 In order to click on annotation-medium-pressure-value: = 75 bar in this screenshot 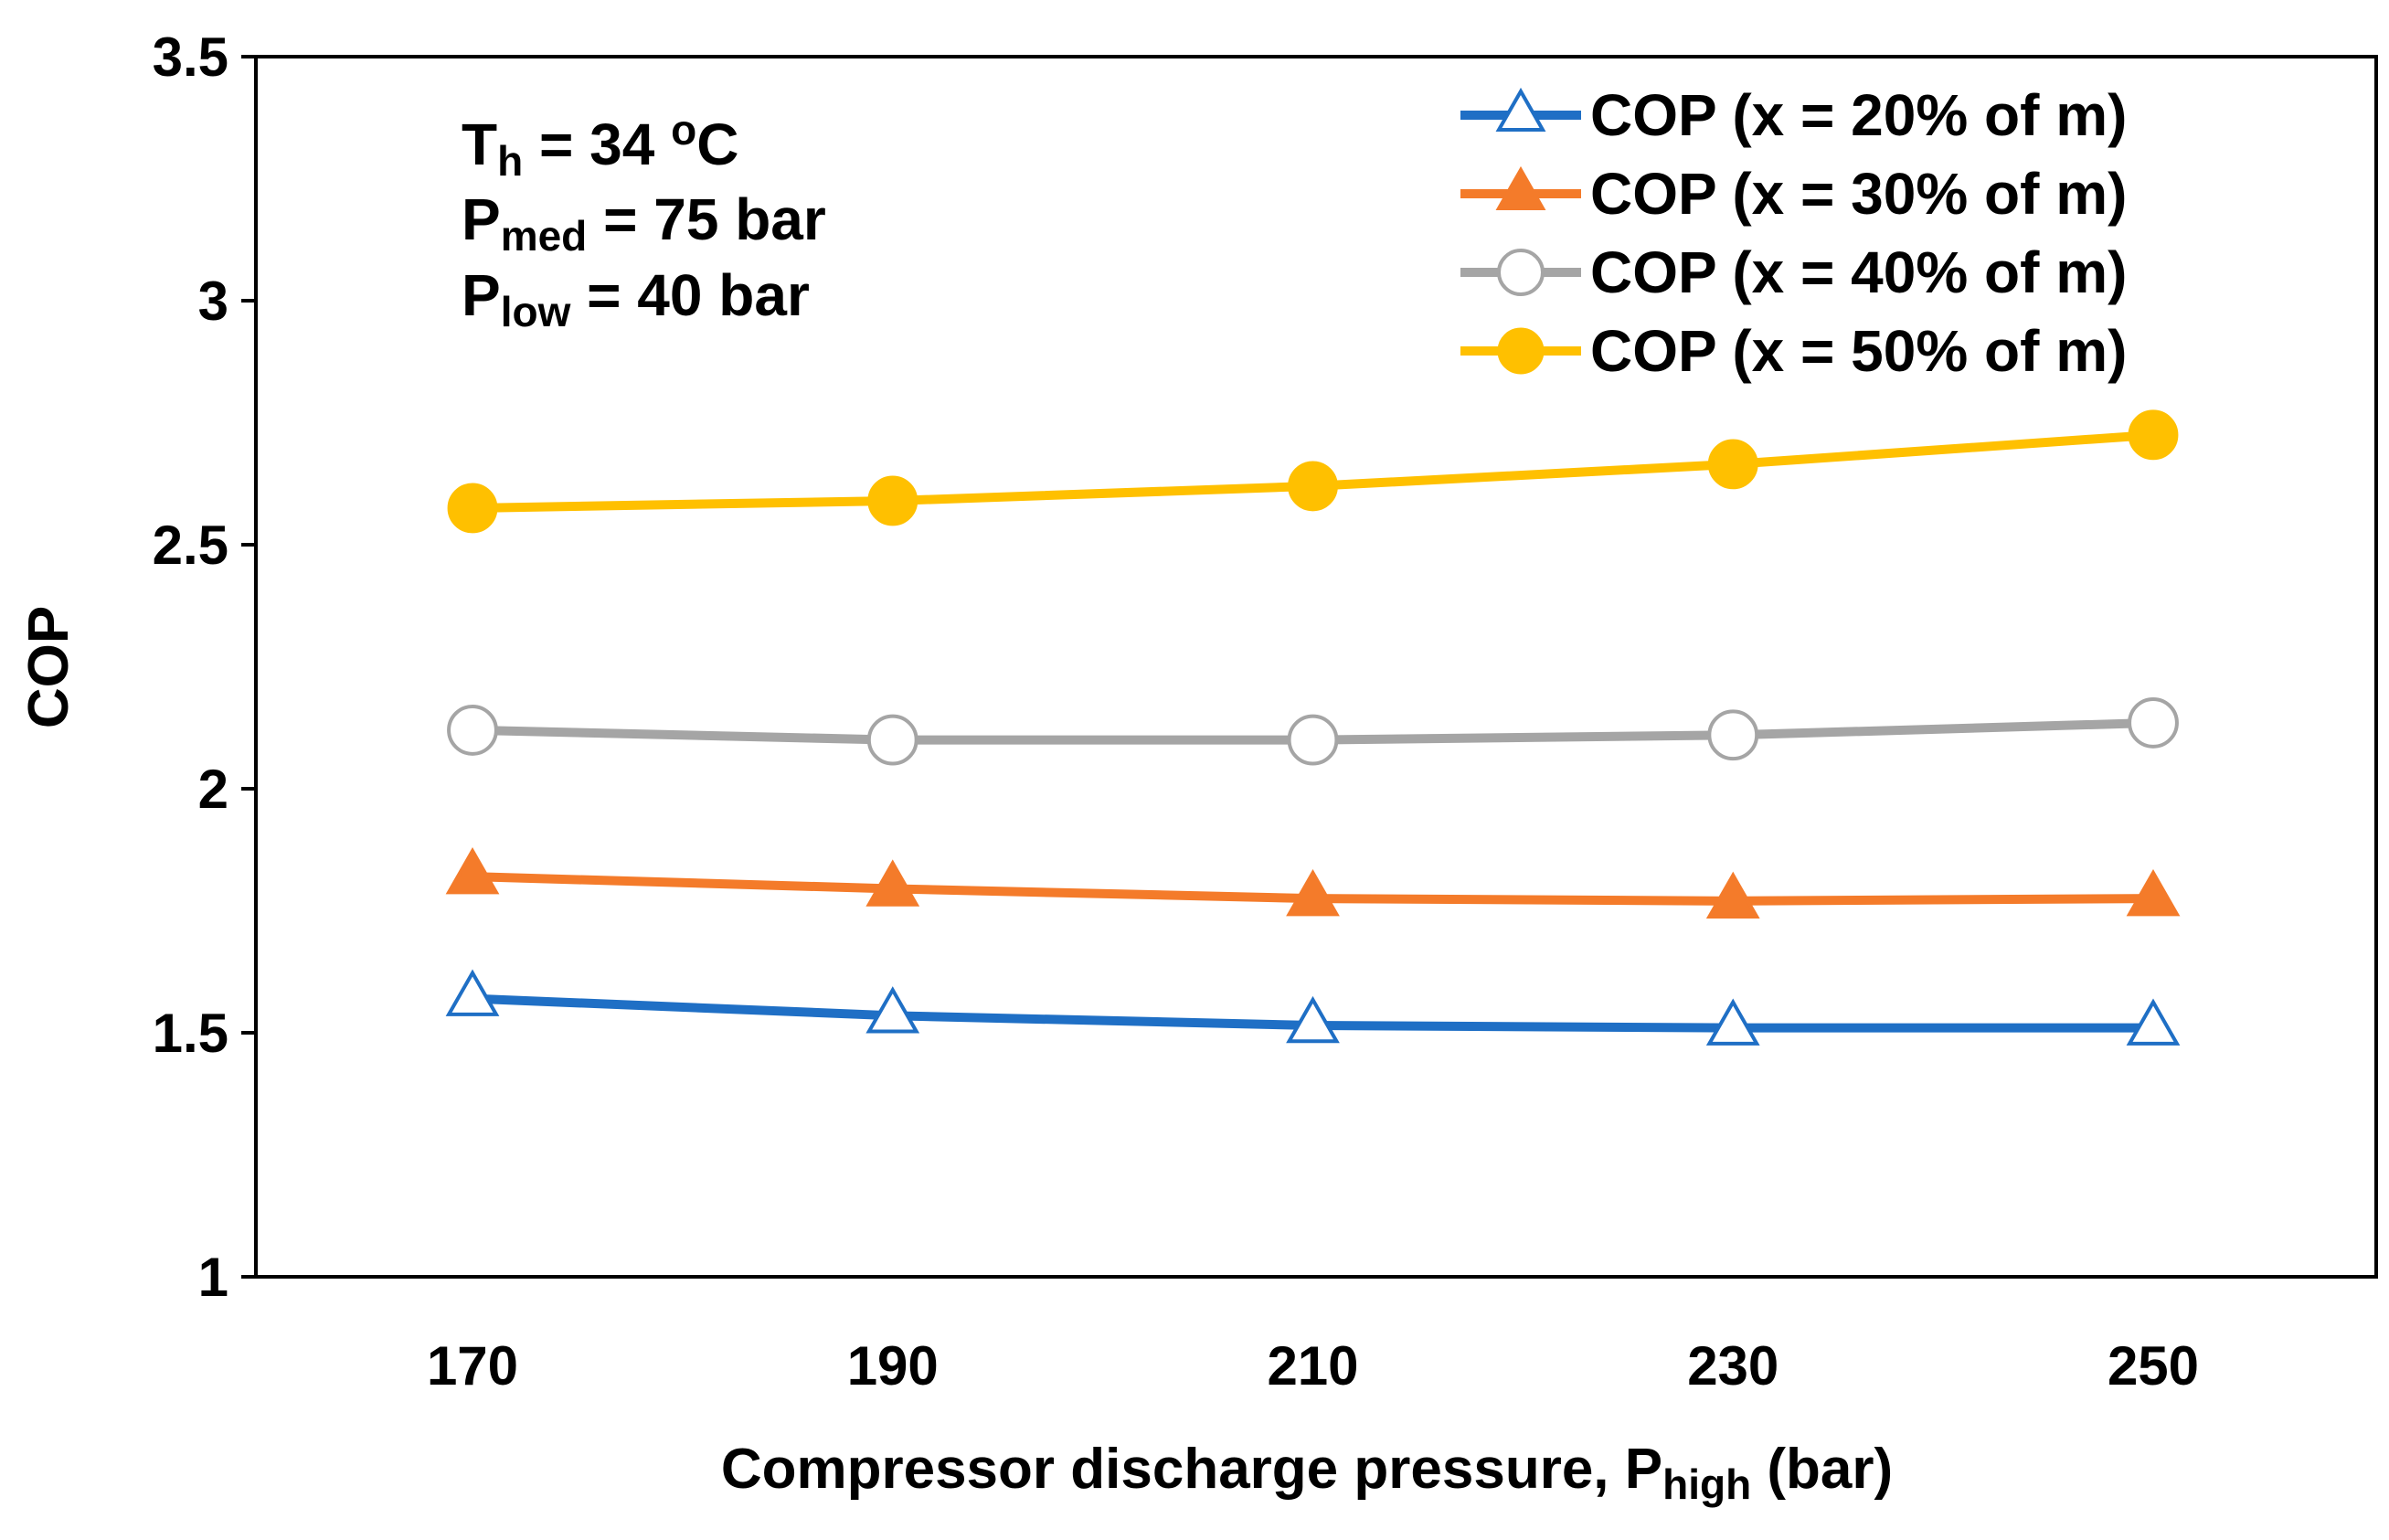, I will do `click(706, 219)`.